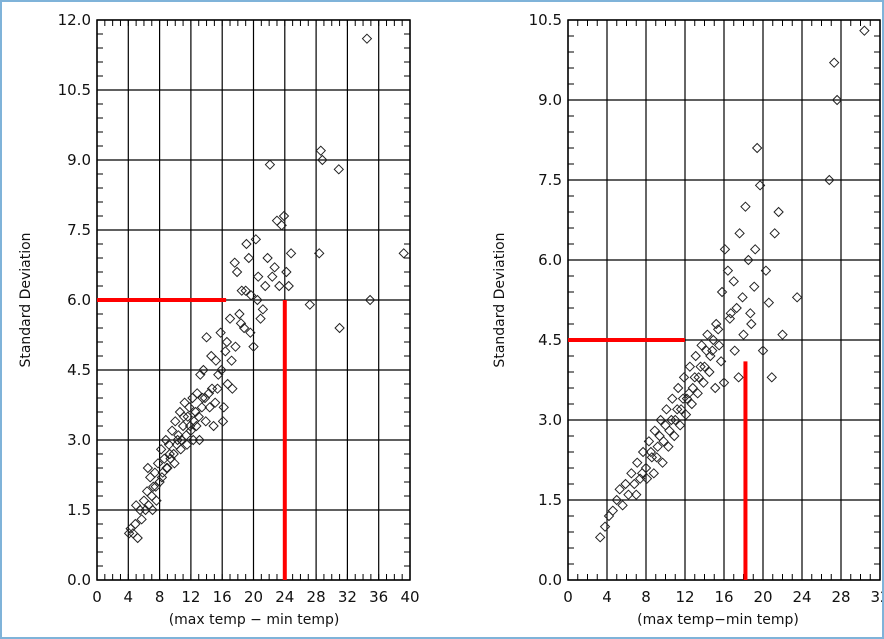  Describe the element at coordinates (550, 420) in the screenshot. I see `y-tick-label: 3.0` at that location.